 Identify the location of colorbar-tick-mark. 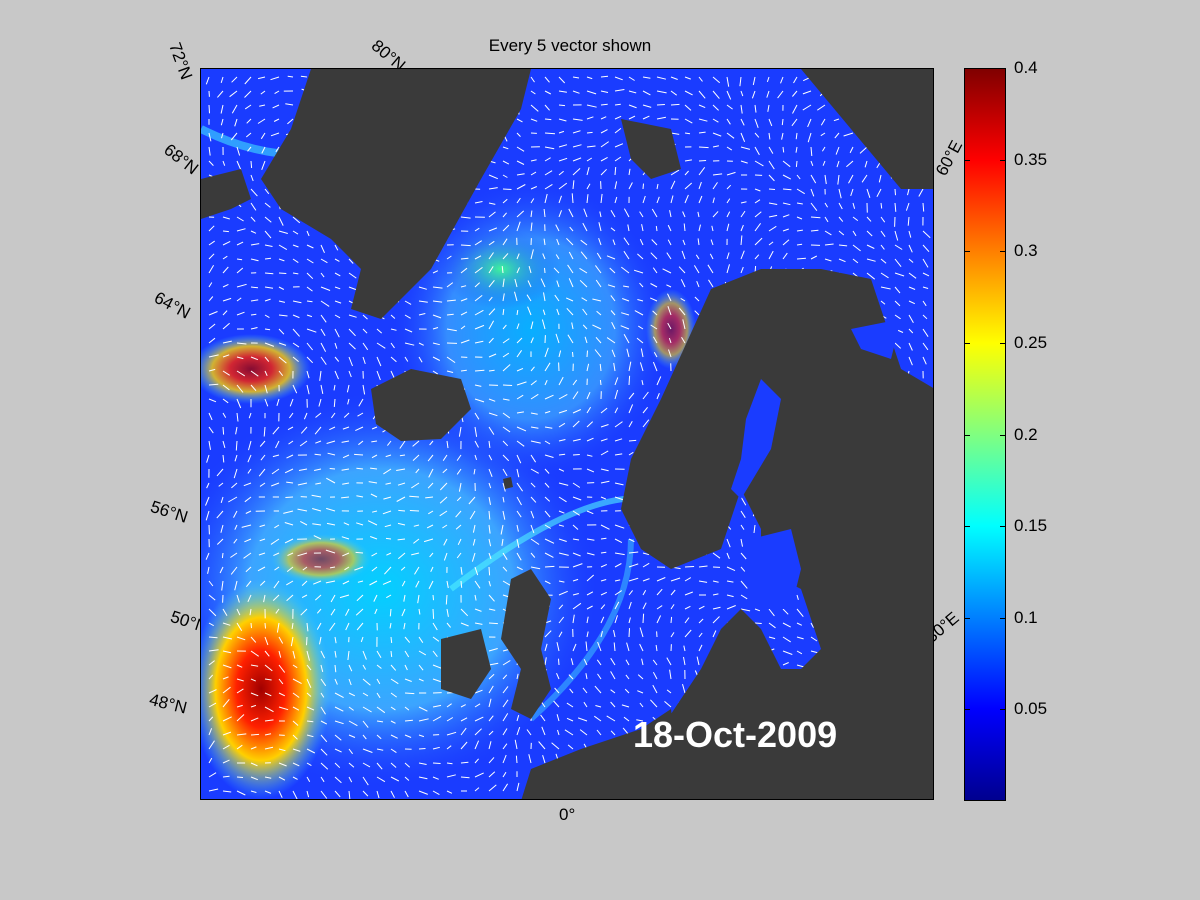
(967, 618).